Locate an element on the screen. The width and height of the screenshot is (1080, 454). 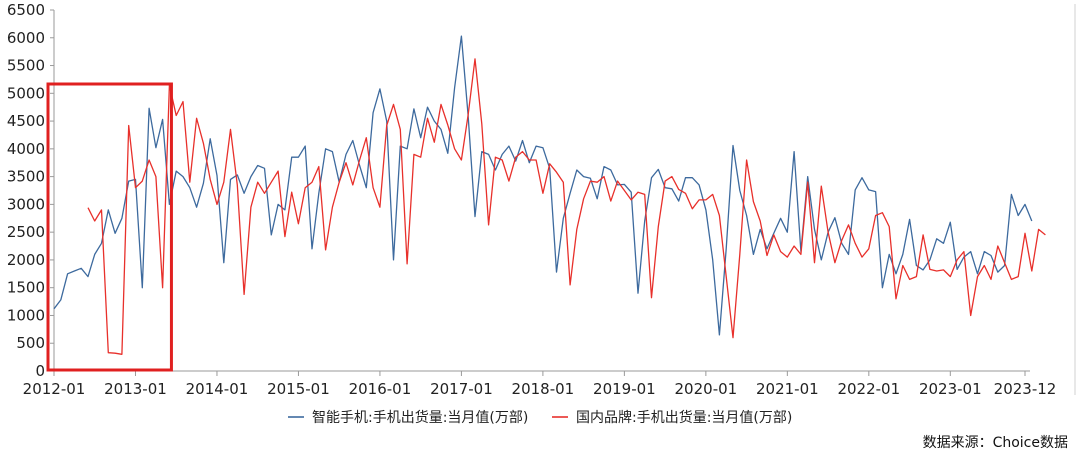
highlight-annotation is located at coordinates (109, 227).